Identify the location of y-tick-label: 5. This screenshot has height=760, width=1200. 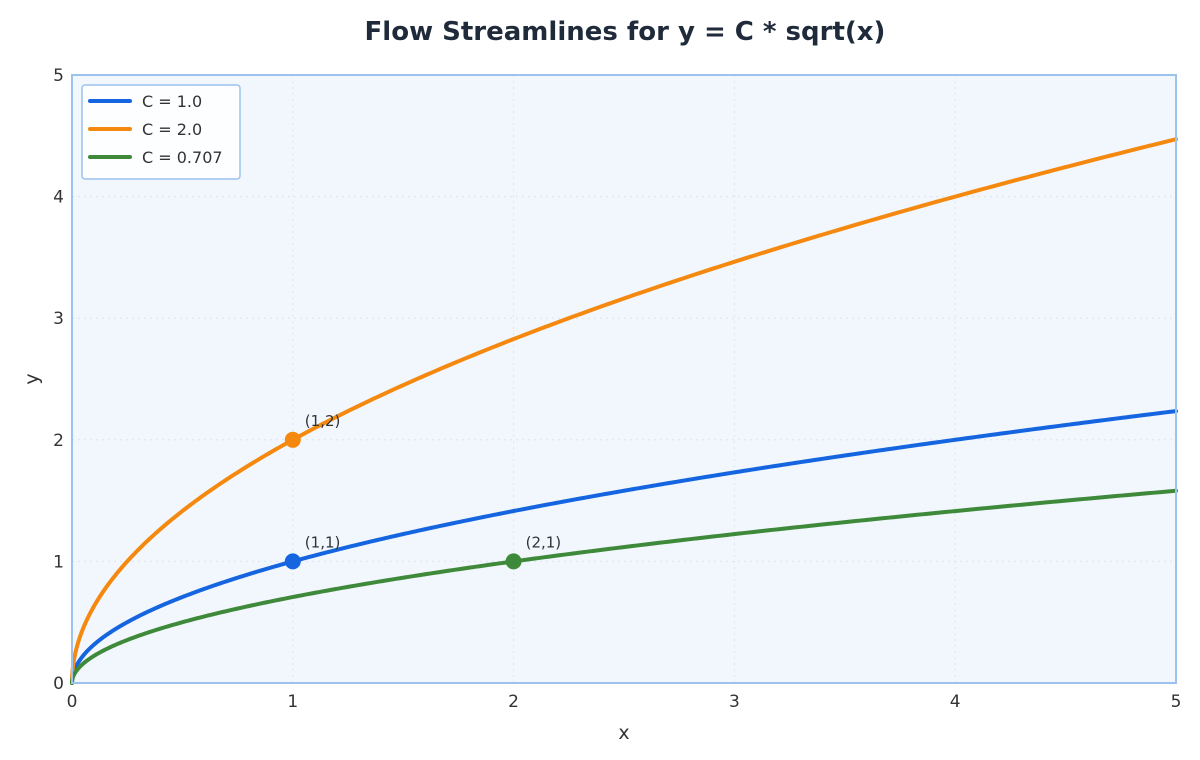
(58, 76).